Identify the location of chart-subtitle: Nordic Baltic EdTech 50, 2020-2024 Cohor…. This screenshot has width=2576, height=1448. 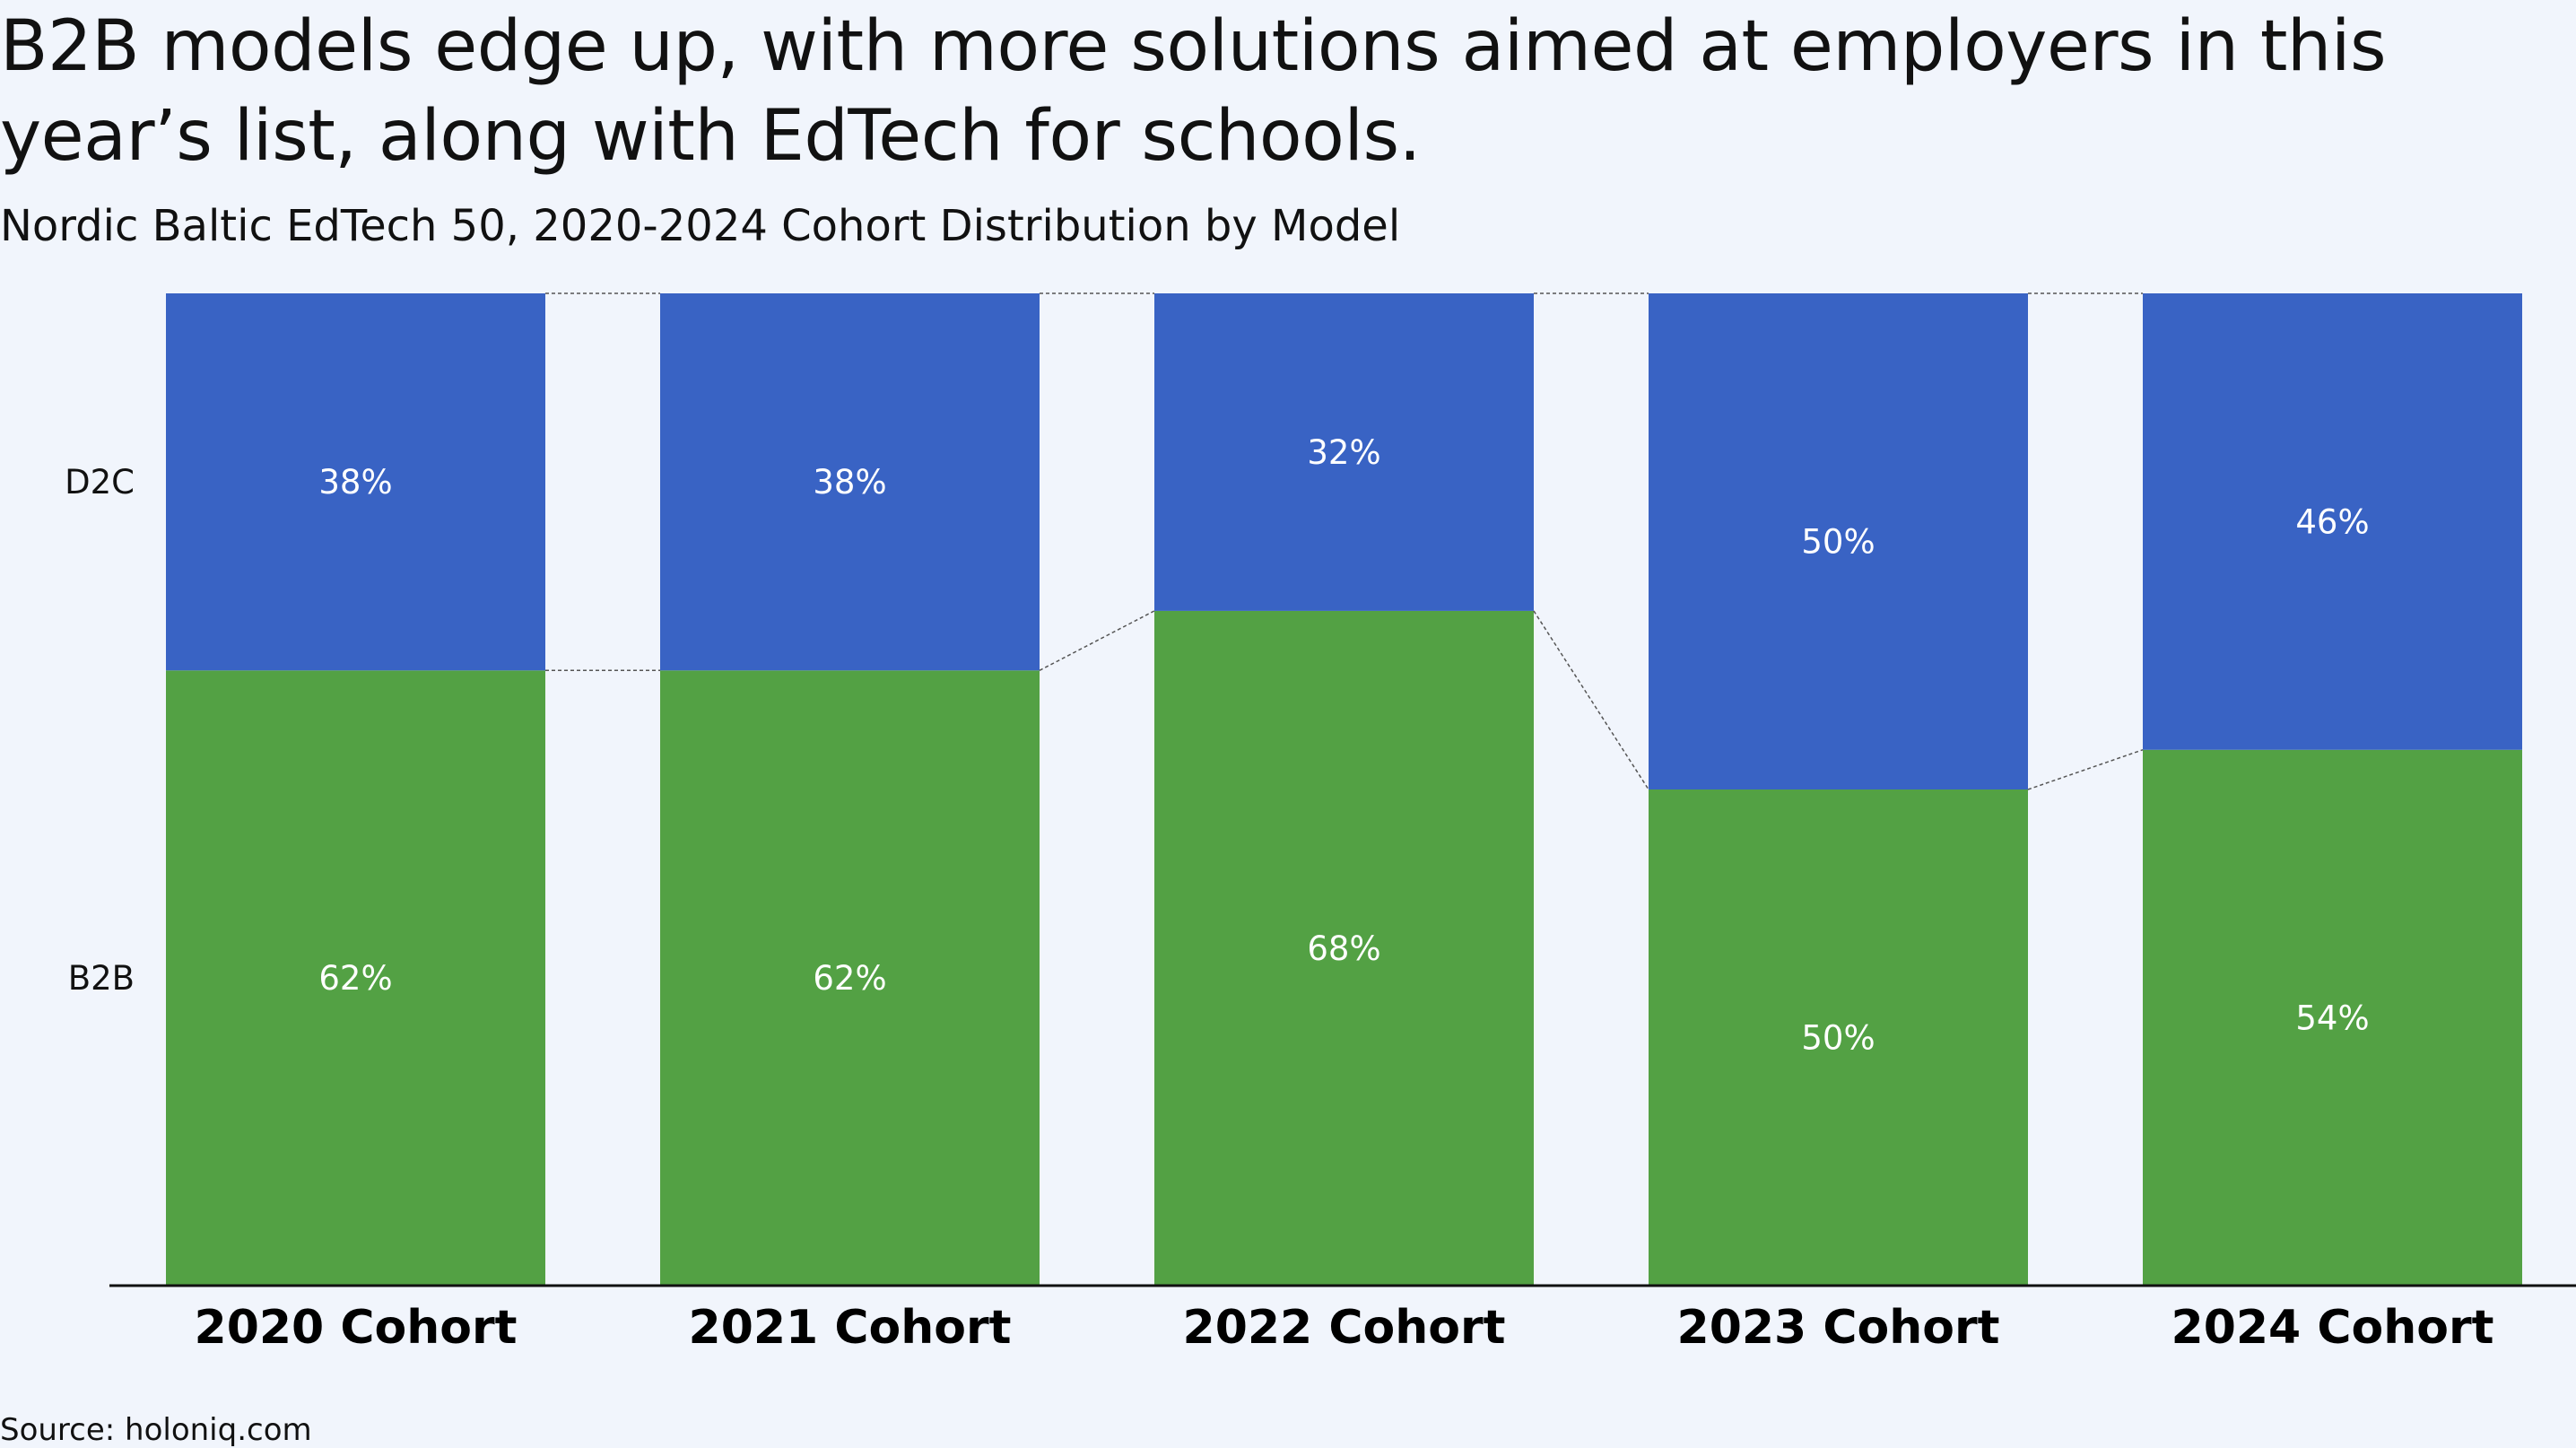
(700, 226).